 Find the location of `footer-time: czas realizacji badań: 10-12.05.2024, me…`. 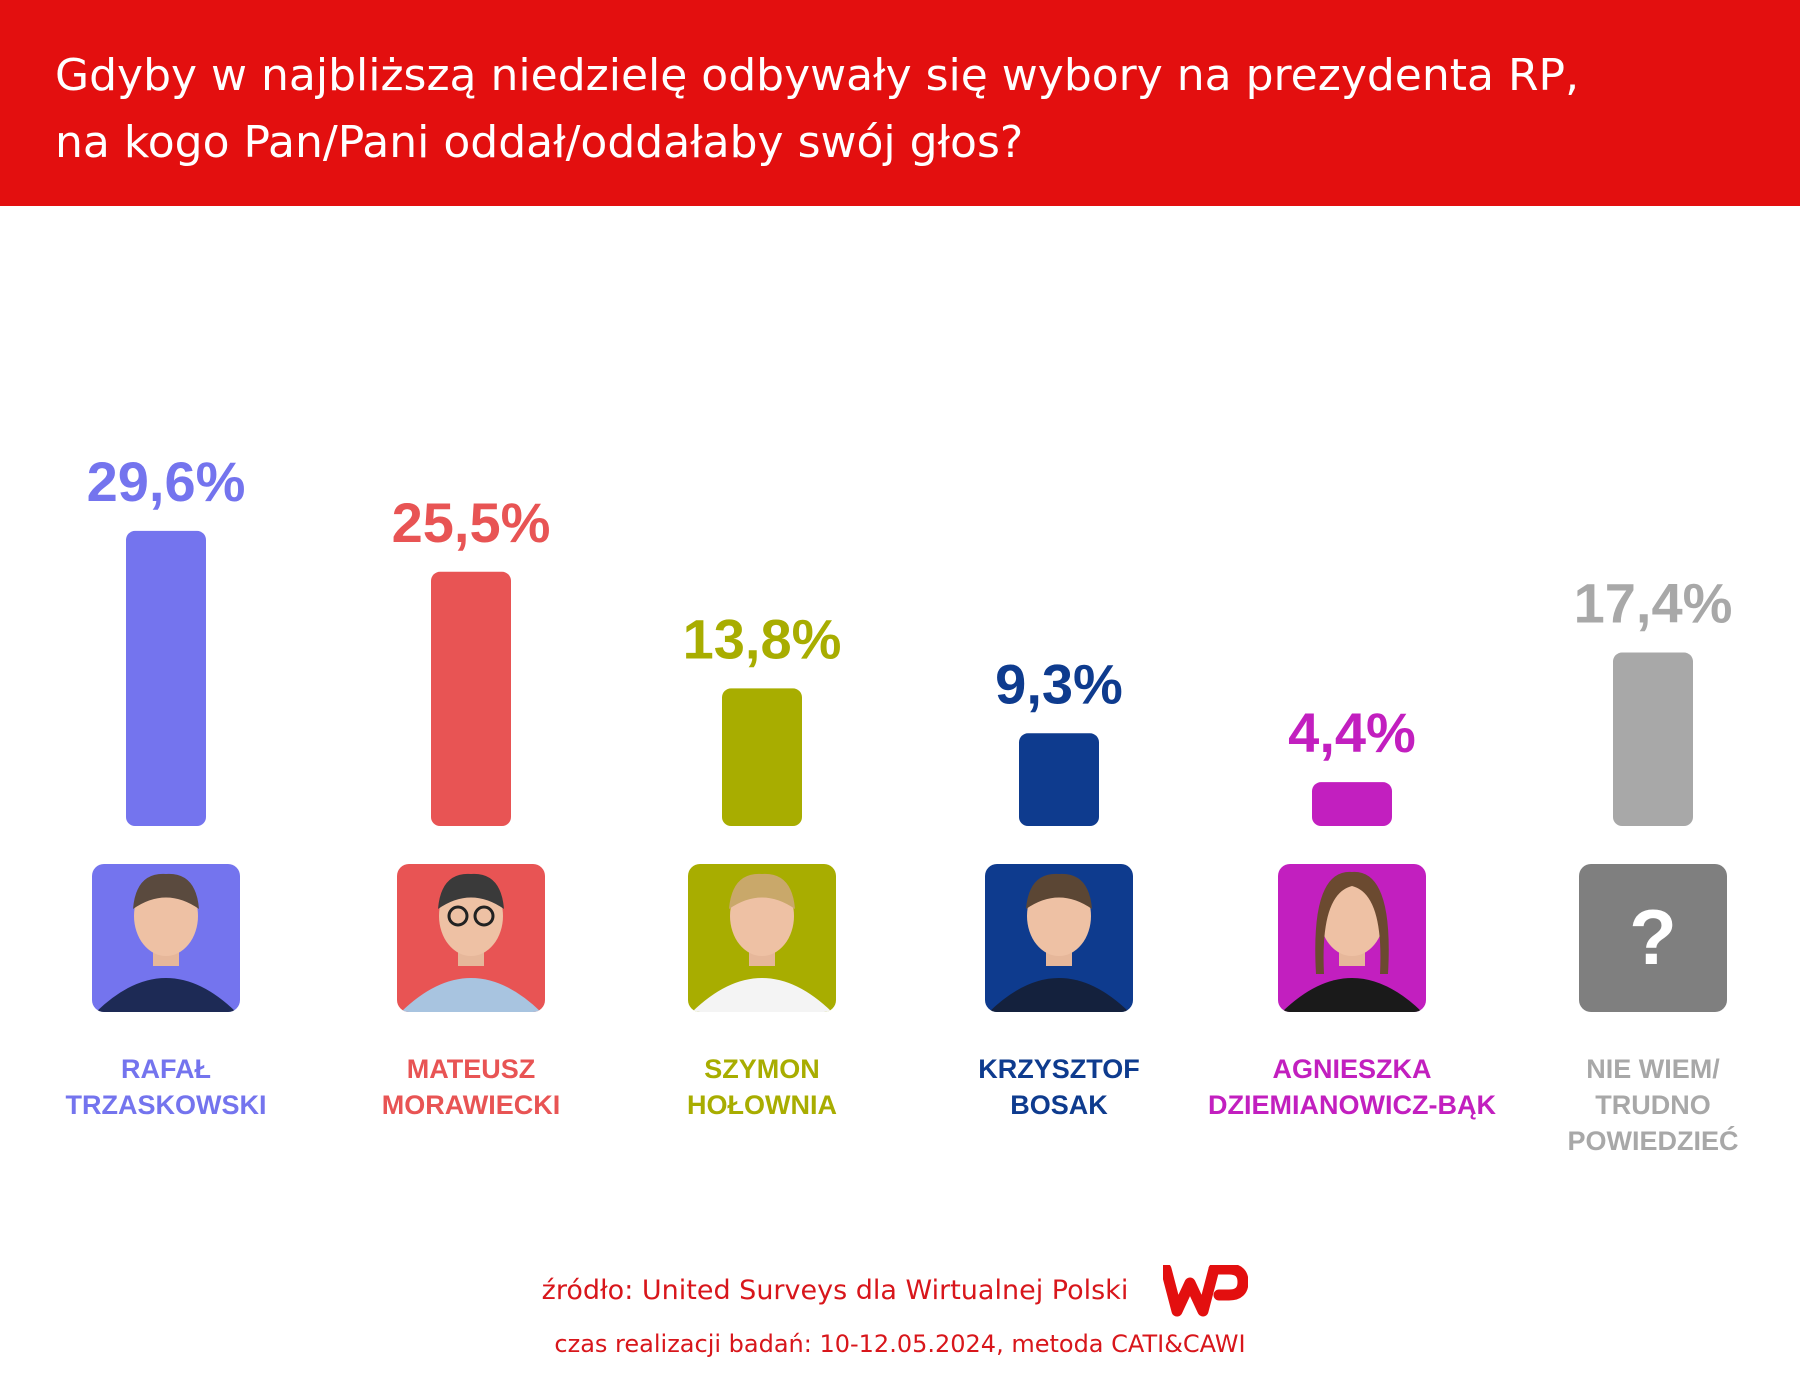

footer-time: czas realizacji badań: 10-12.05.2024, me… is located at coordinates (900, 1344).